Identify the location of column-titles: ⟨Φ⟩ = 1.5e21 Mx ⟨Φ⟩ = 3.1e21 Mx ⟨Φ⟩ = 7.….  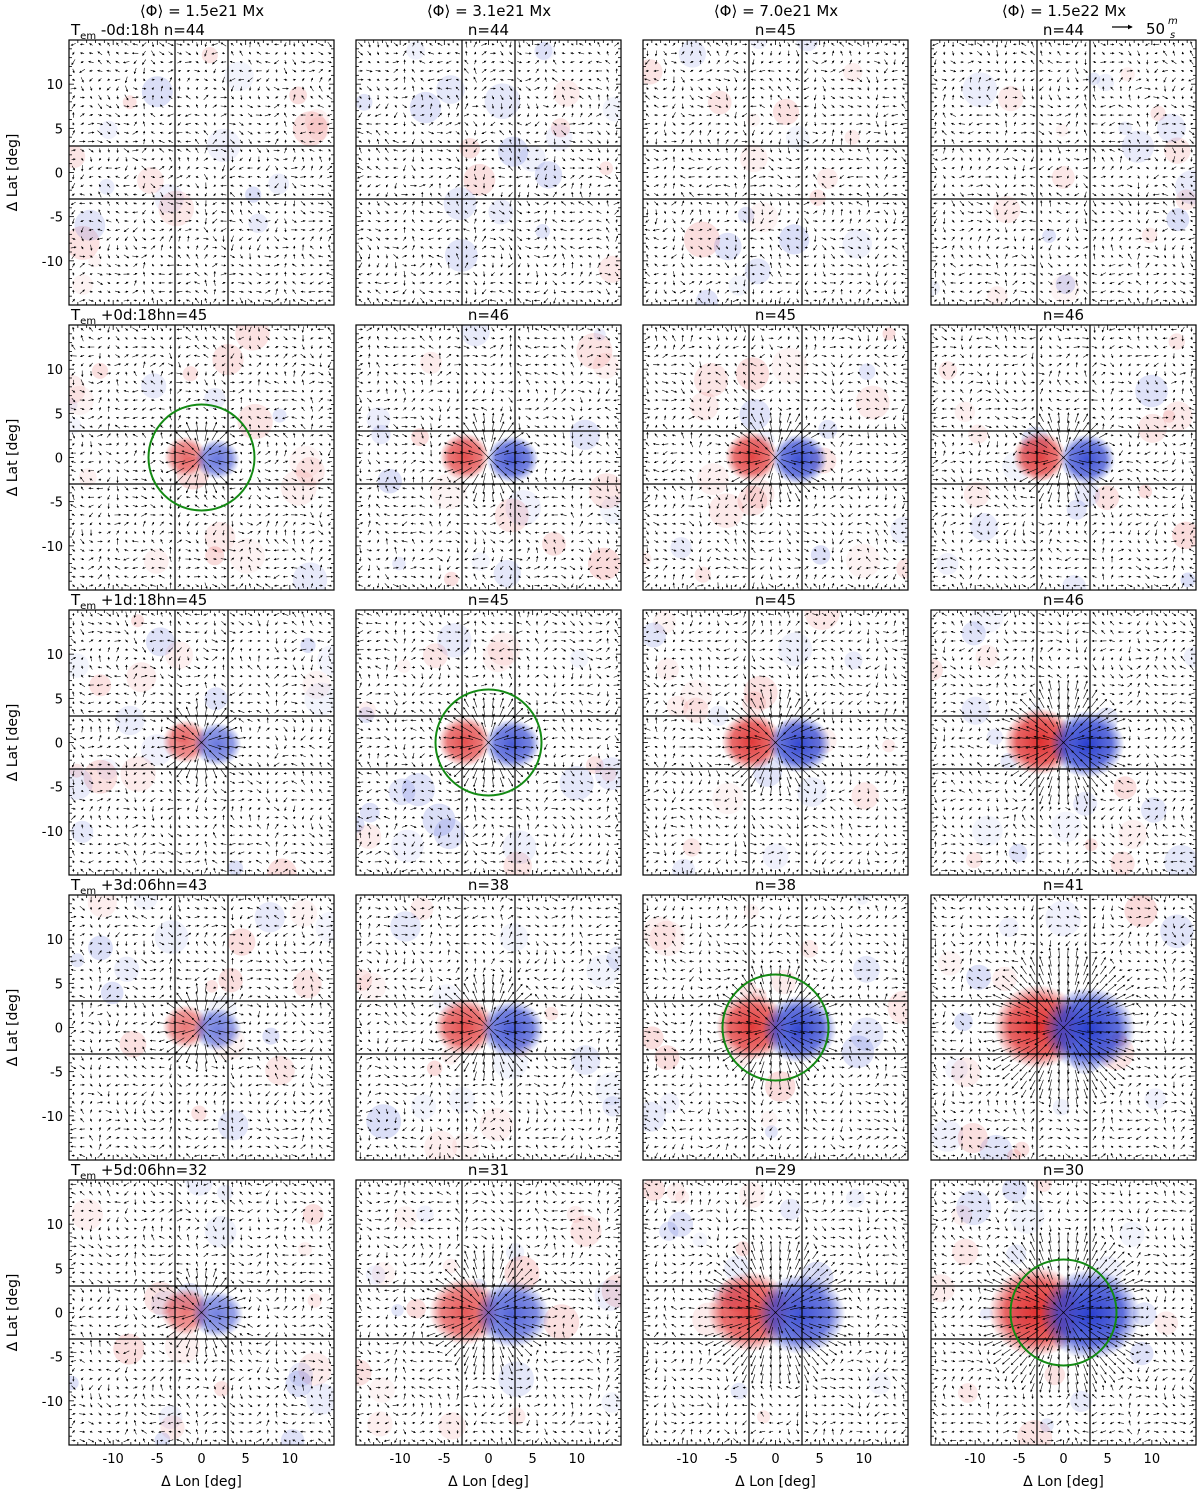
(633, 11).